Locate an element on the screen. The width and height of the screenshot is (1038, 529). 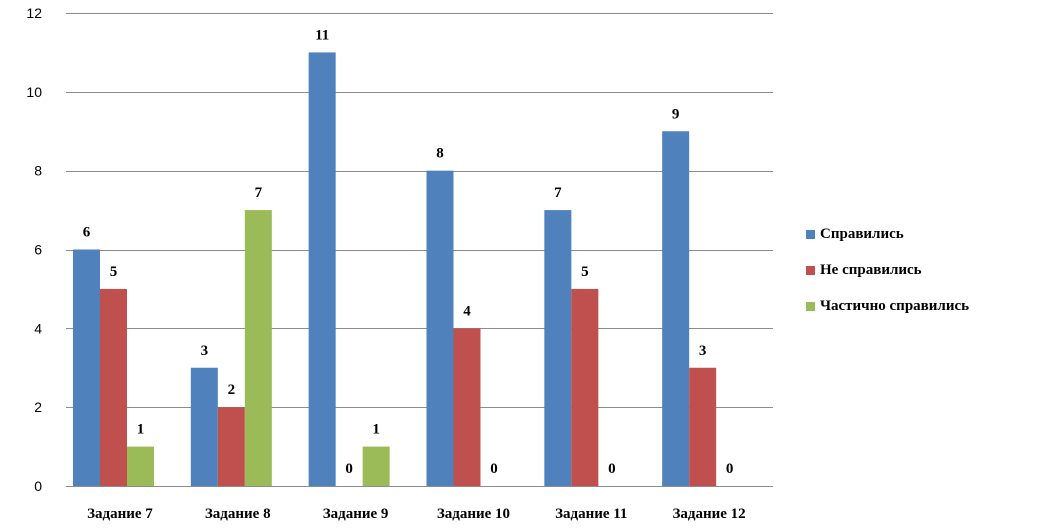
legend-item-2: Частично справились is located at coordinates (887, 306).